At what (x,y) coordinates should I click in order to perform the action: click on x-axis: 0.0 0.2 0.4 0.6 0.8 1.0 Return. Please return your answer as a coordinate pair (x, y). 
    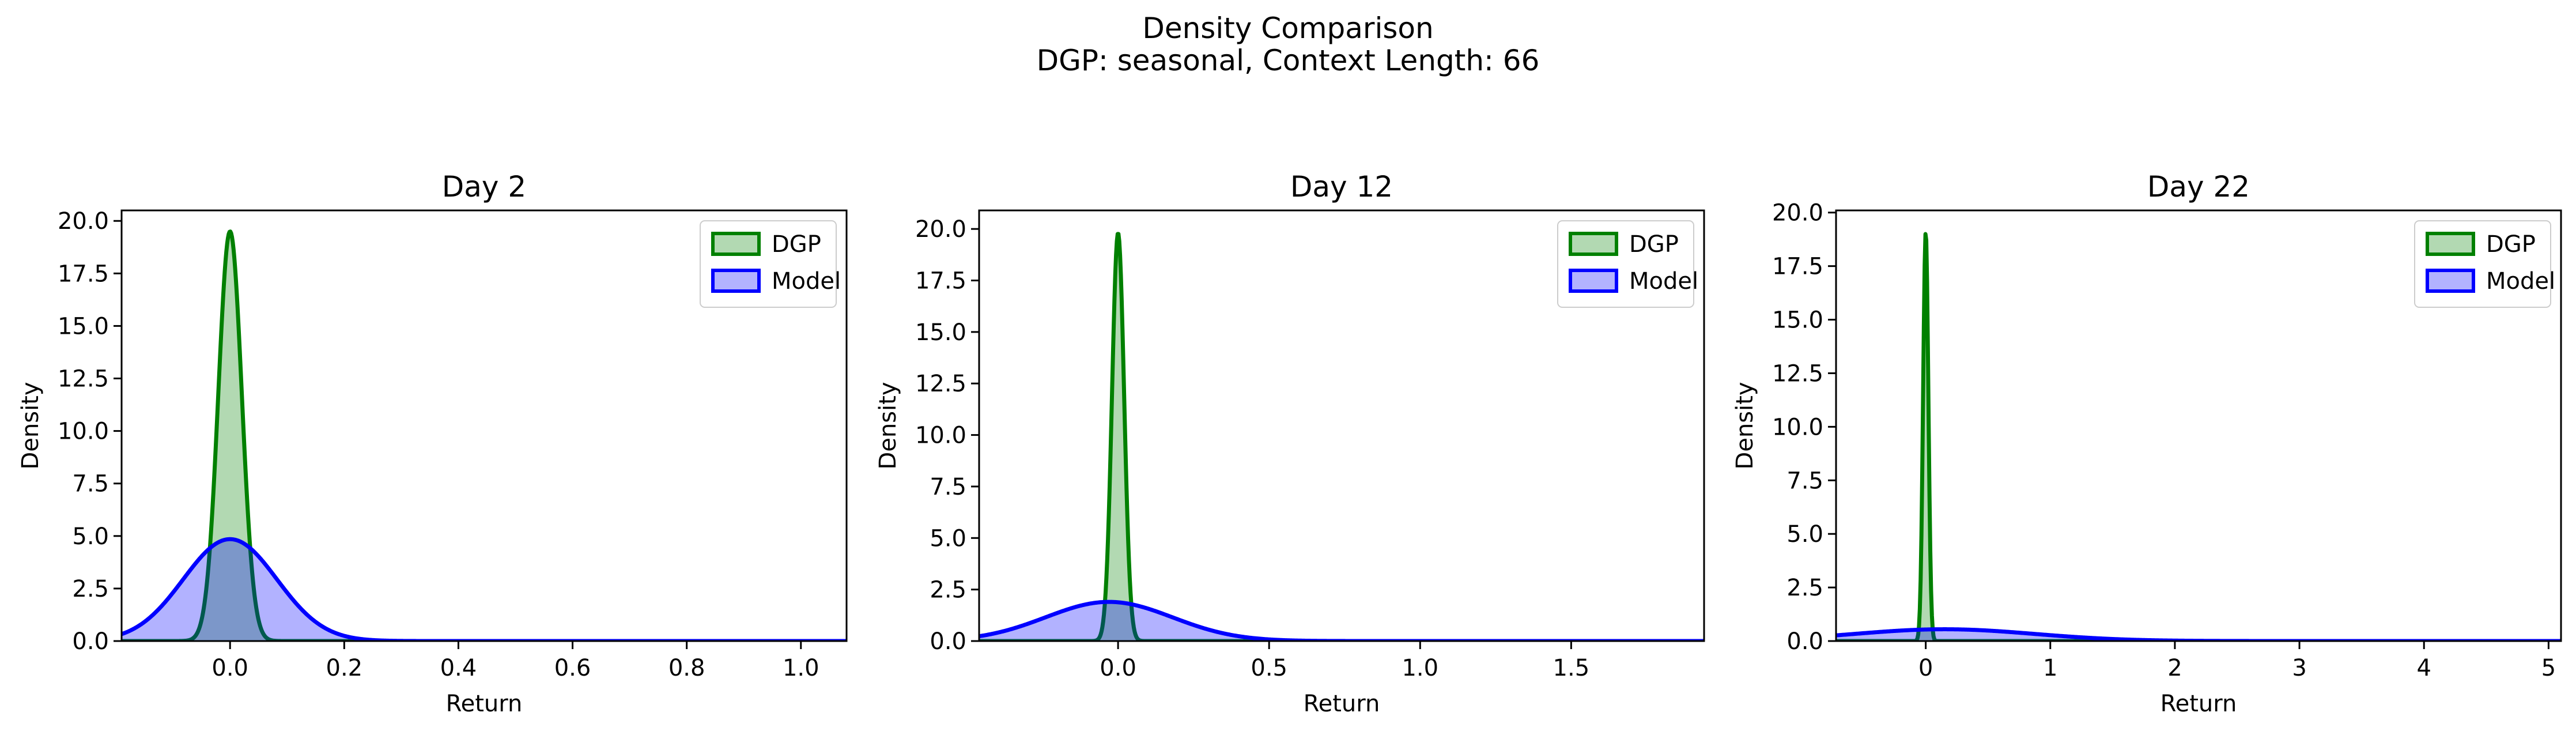
    Looking at the image, I should click on (515, 679).